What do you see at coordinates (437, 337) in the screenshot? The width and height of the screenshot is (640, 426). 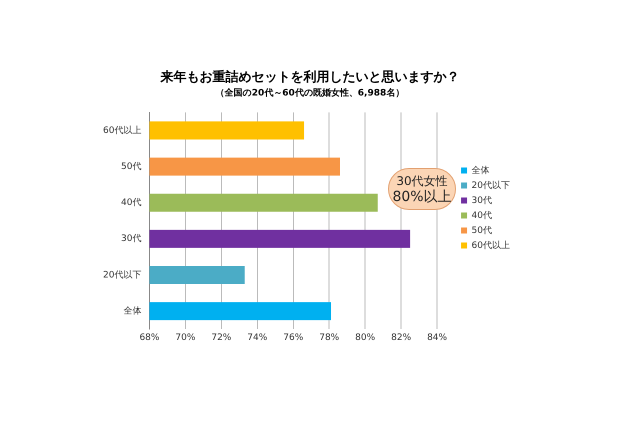 I see `x-tick-label: 84%` at bounding box center [437, 337].